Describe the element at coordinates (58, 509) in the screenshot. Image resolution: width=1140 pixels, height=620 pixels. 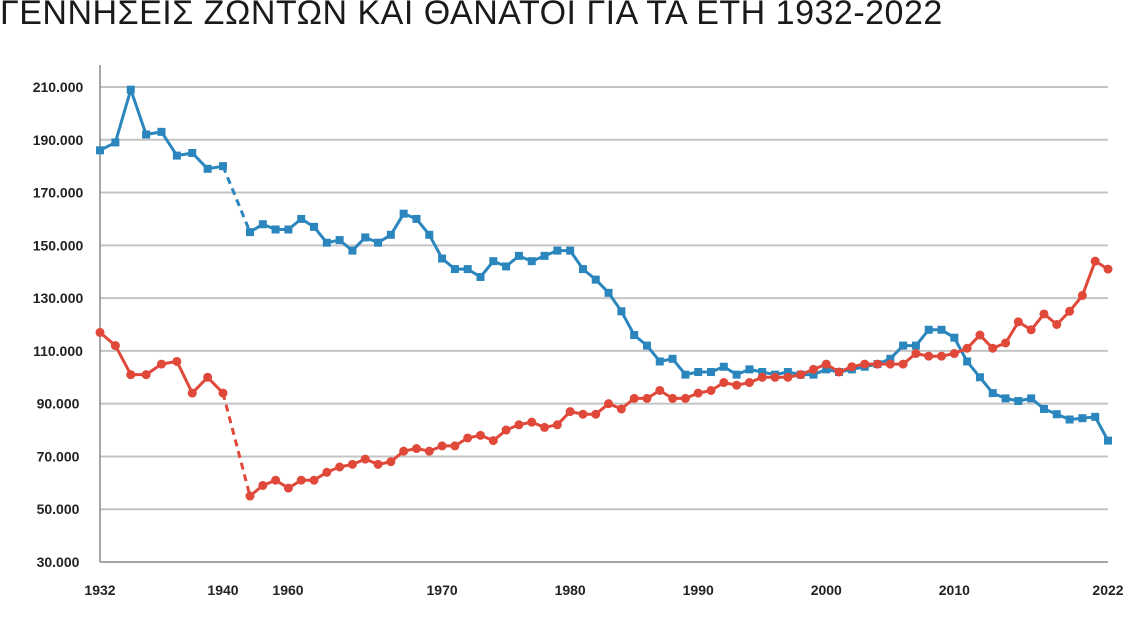
I see `y-tick-label: 50.000` at that location.